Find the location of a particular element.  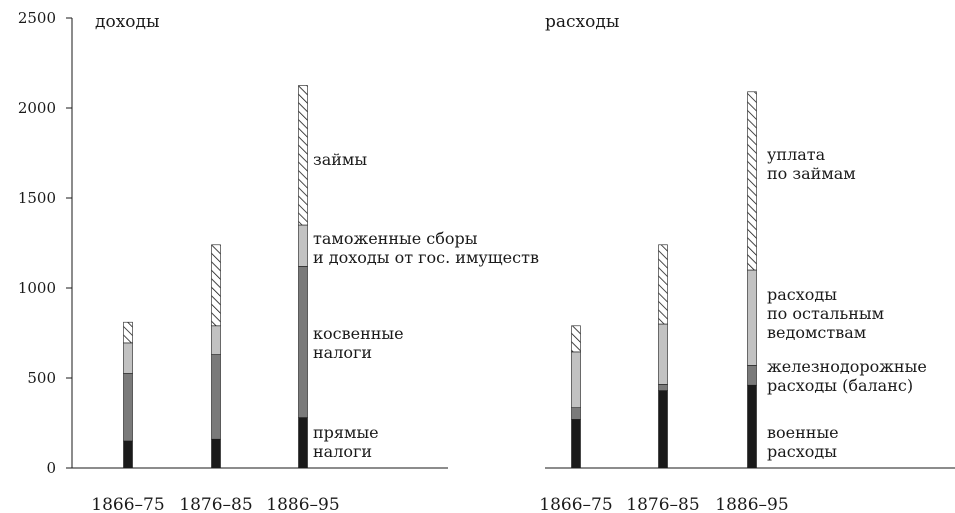

y-tick-label: 1000 is located at coordinates (37, 288).